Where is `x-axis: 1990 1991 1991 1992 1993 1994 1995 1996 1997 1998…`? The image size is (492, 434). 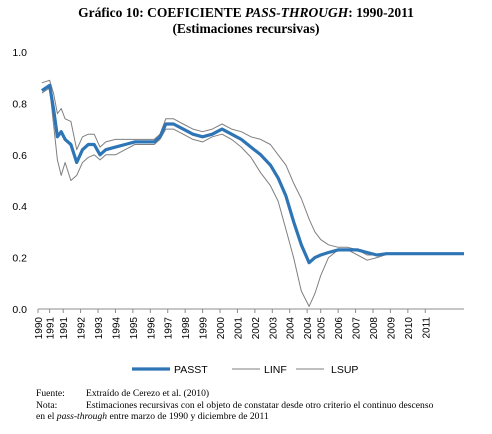 x-axis: 1990 1991 1991 1992 1993 1994 1995 1996 1997 1998… is located at coordinates (249, 324).